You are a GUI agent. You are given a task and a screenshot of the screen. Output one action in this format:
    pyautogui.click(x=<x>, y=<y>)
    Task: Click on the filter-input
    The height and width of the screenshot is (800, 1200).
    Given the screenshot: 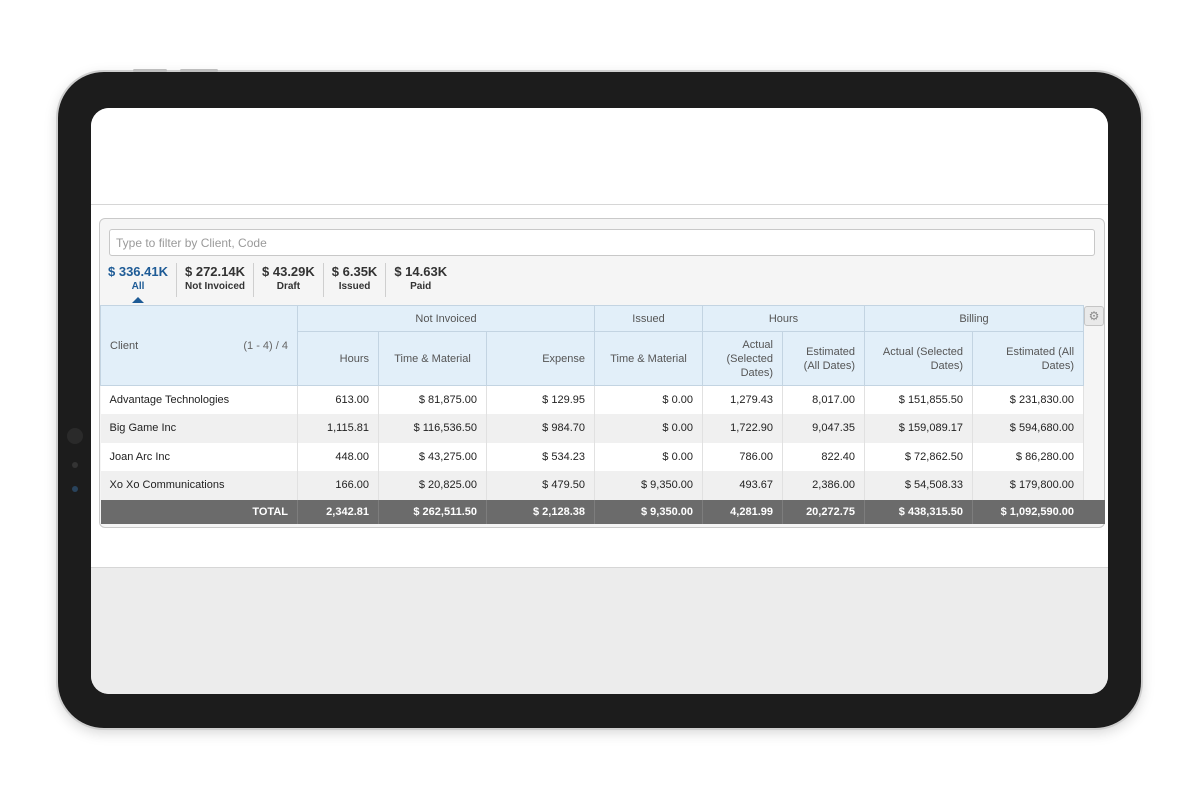 What is the action you would take?
    pyautogui.click(x=602, y=242)
    